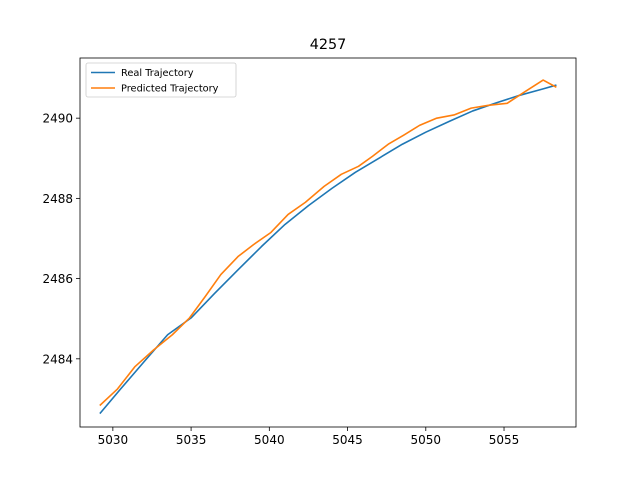  Describe the element at coordinates (504, 440) in the screenshot. I see `x-tick-label: 5055` at that location.